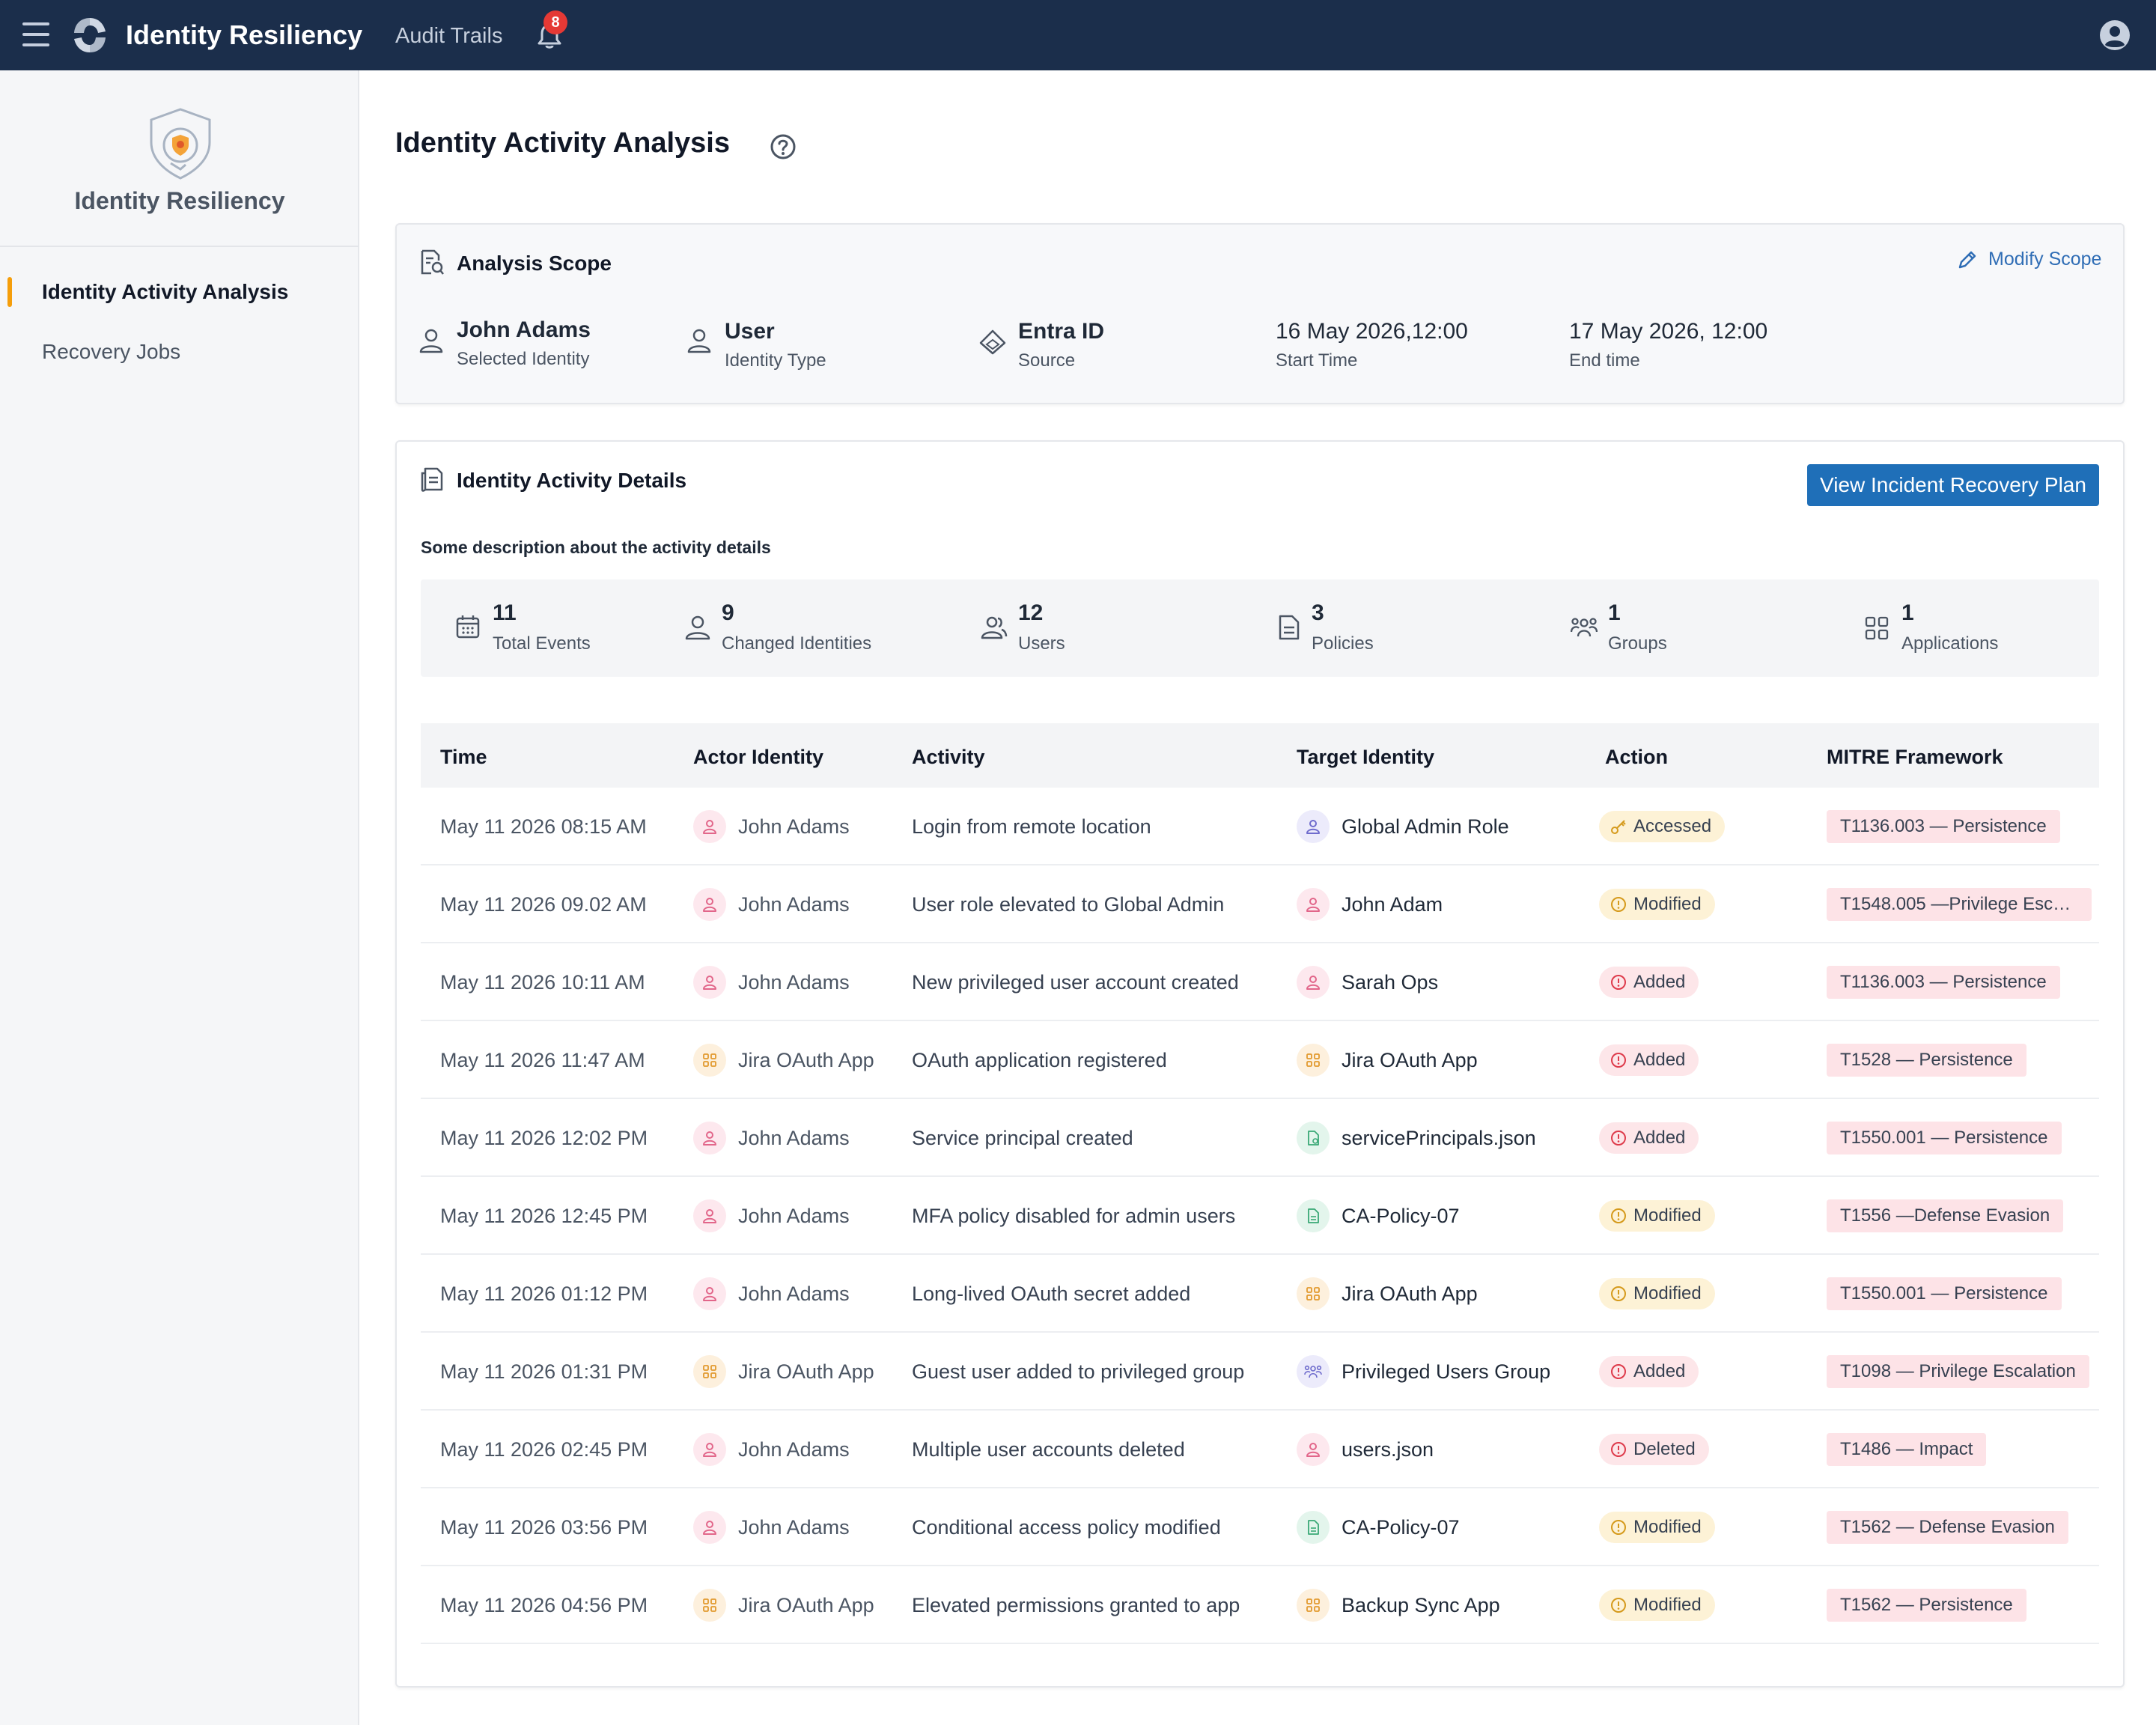 This screenshot has height=1725, width=2156. Describe the element at coordinates (463, 757) in the screenshot. I see `column-header-time: Time` at that location.